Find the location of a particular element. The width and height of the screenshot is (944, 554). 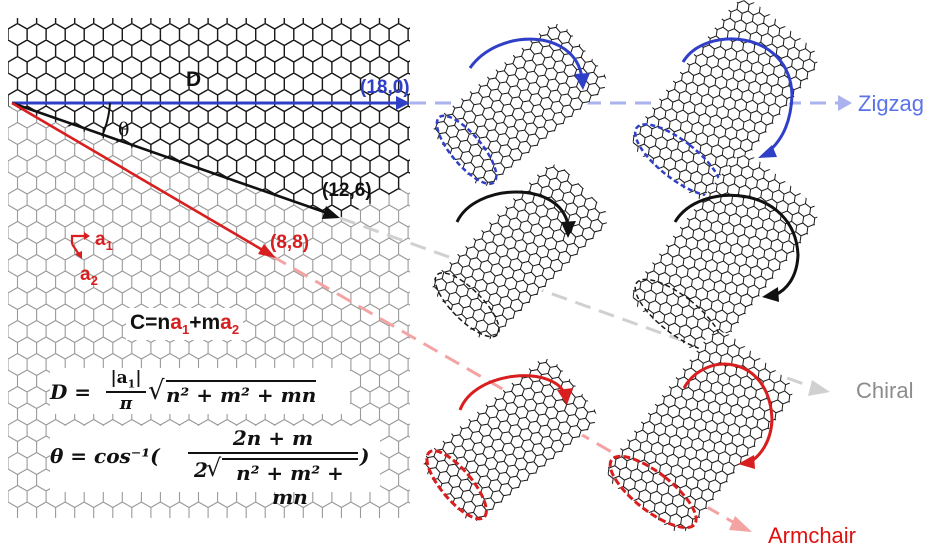

armchair-tube-closed is located at coordinates (700, 432).